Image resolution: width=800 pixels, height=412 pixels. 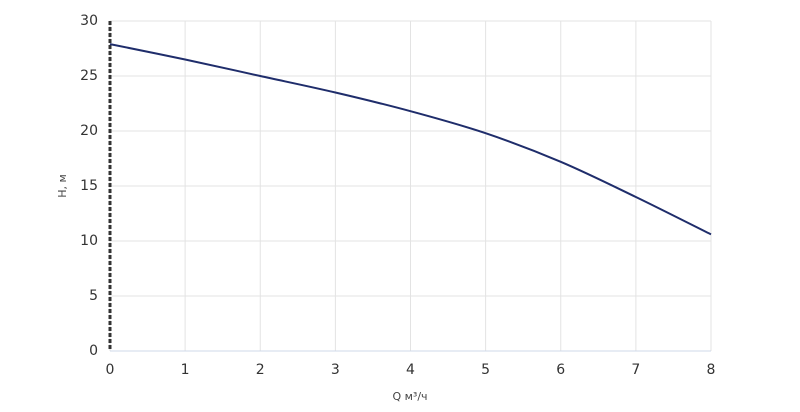 I want to click on y-tick-label: 0, so click(x=93, y=351).